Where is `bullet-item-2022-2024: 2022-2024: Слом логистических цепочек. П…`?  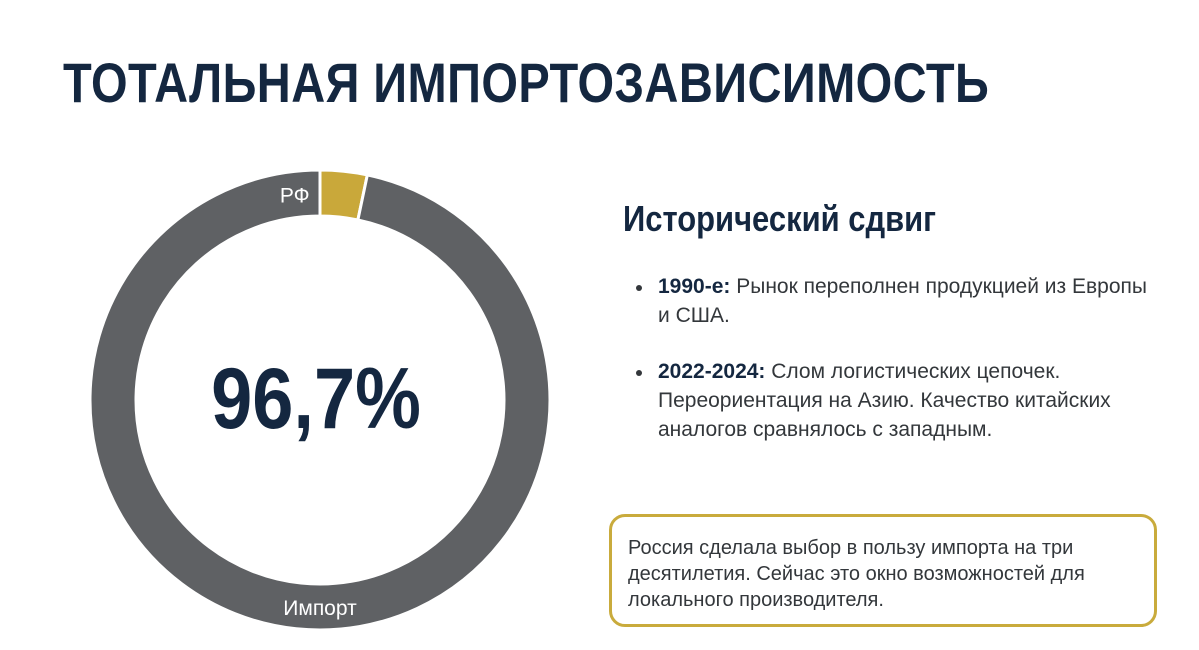 bullet-item-2022-2024: 2022-2024: Слом логистических цепочек. П… is located at coordinates (896, 400).